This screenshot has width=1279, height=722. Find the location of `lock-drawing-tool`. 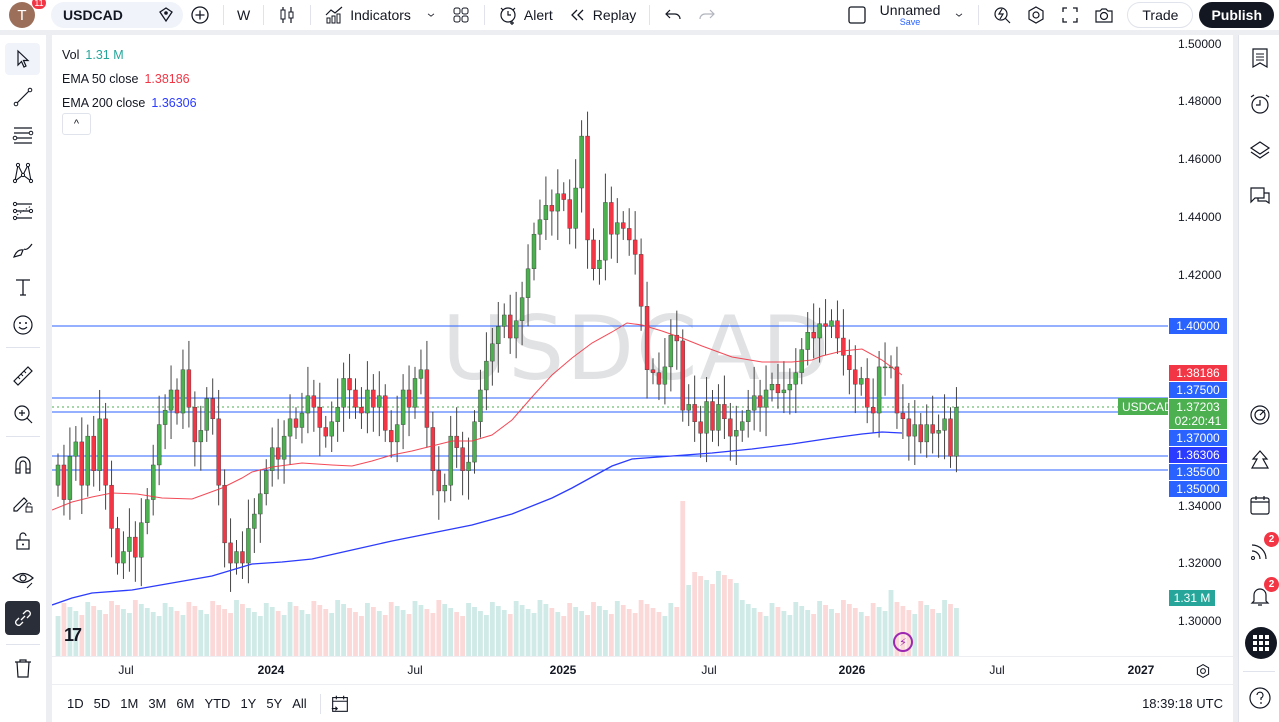

lock-drawing-tool is located at coordinates (22, 503).